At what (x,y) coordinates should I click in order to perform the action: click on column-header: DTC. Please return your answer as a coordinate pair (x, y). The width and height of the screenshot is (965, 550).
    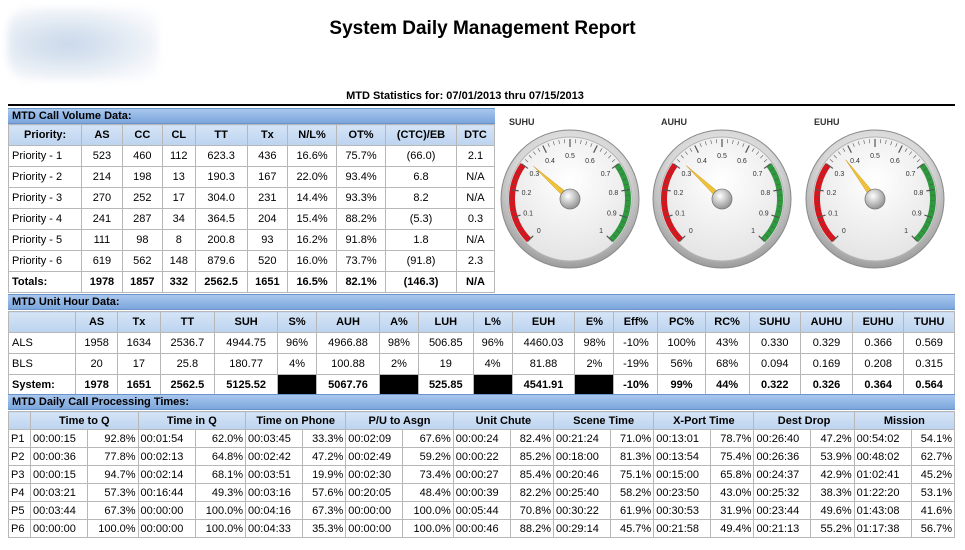
    Looking at the image, I should click on (475, 135).